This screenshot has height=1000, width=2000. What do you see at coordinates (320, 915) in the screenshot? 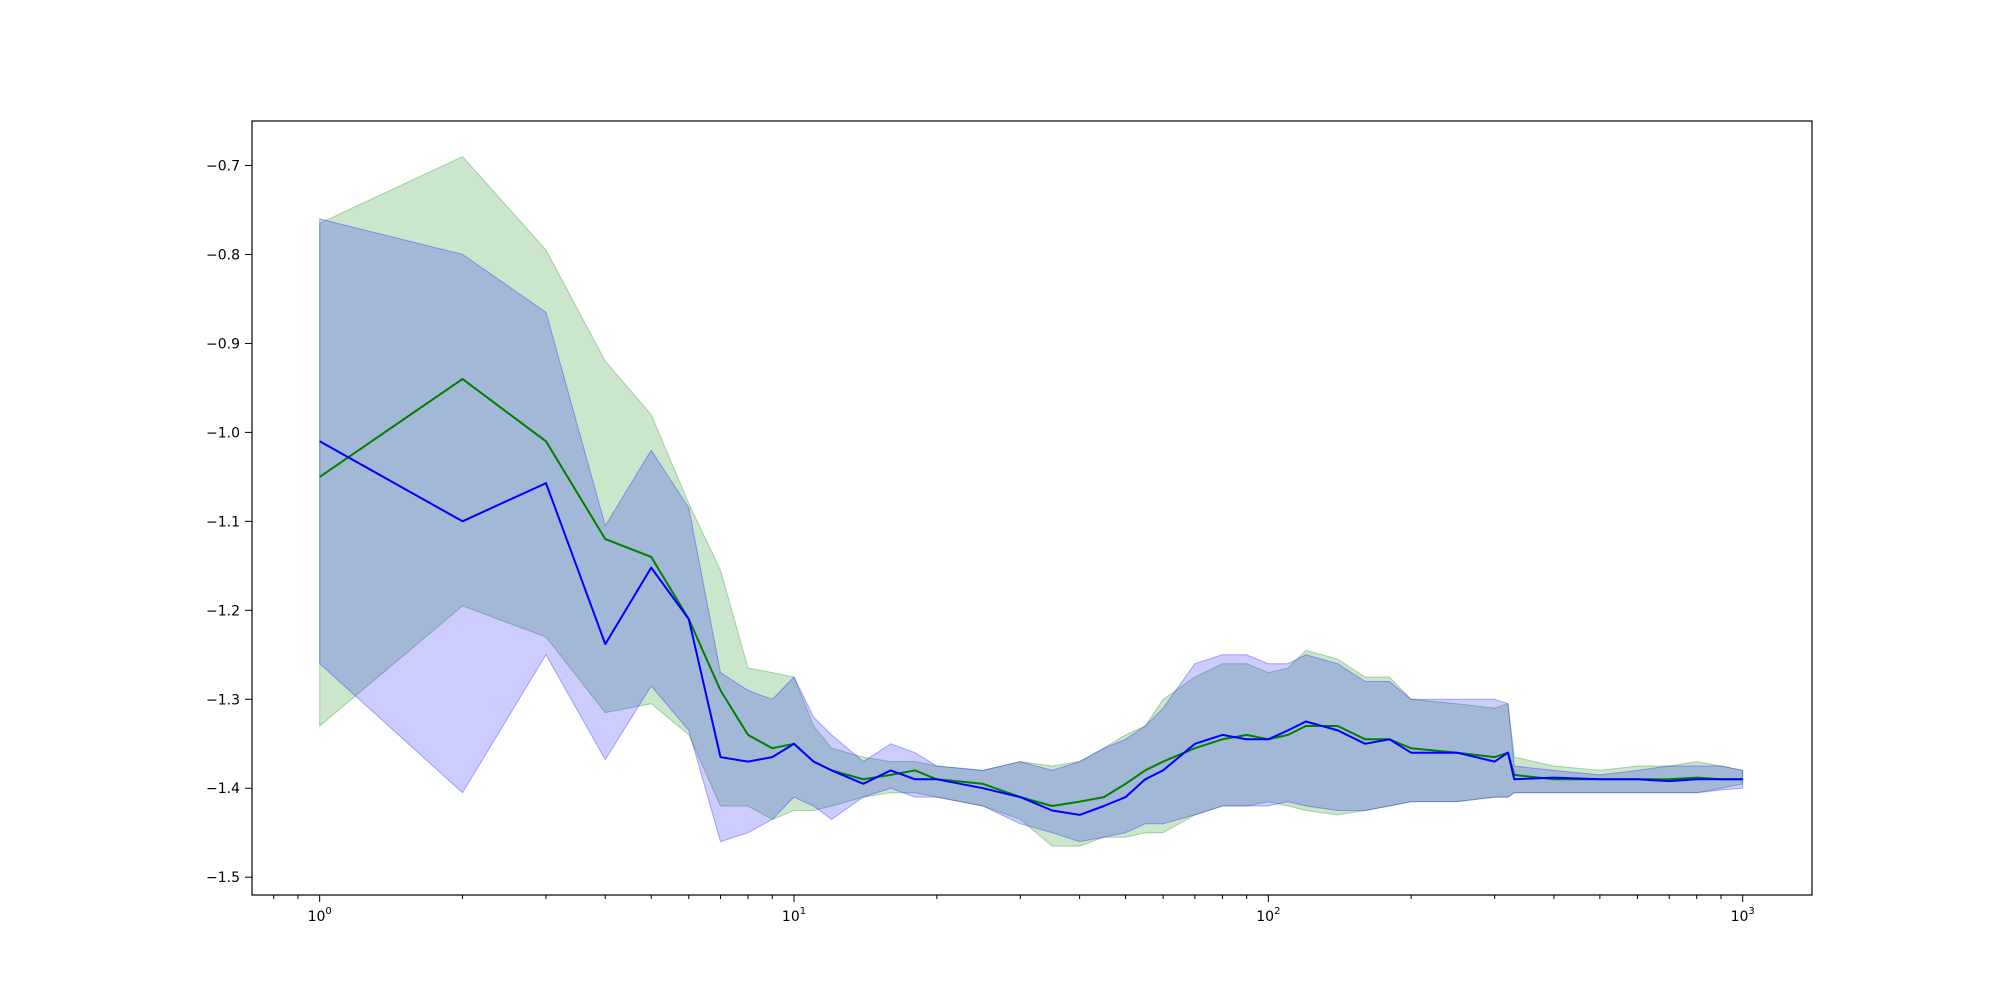
I see `x-tick-label: 10⁰` at bounding box center [320, 915].